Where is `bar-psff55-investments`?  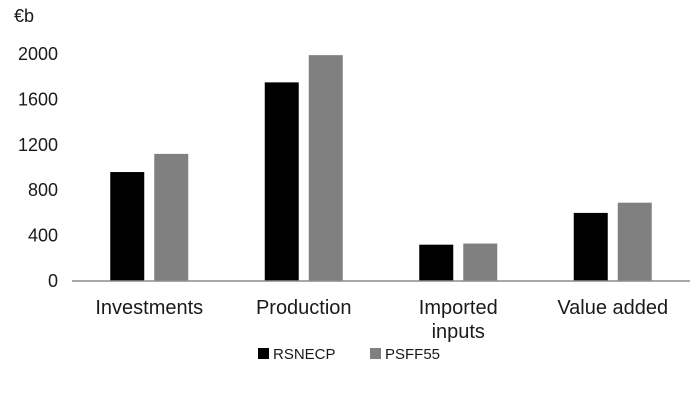
bar-psff55-investments is located at coordinates (171, 217).